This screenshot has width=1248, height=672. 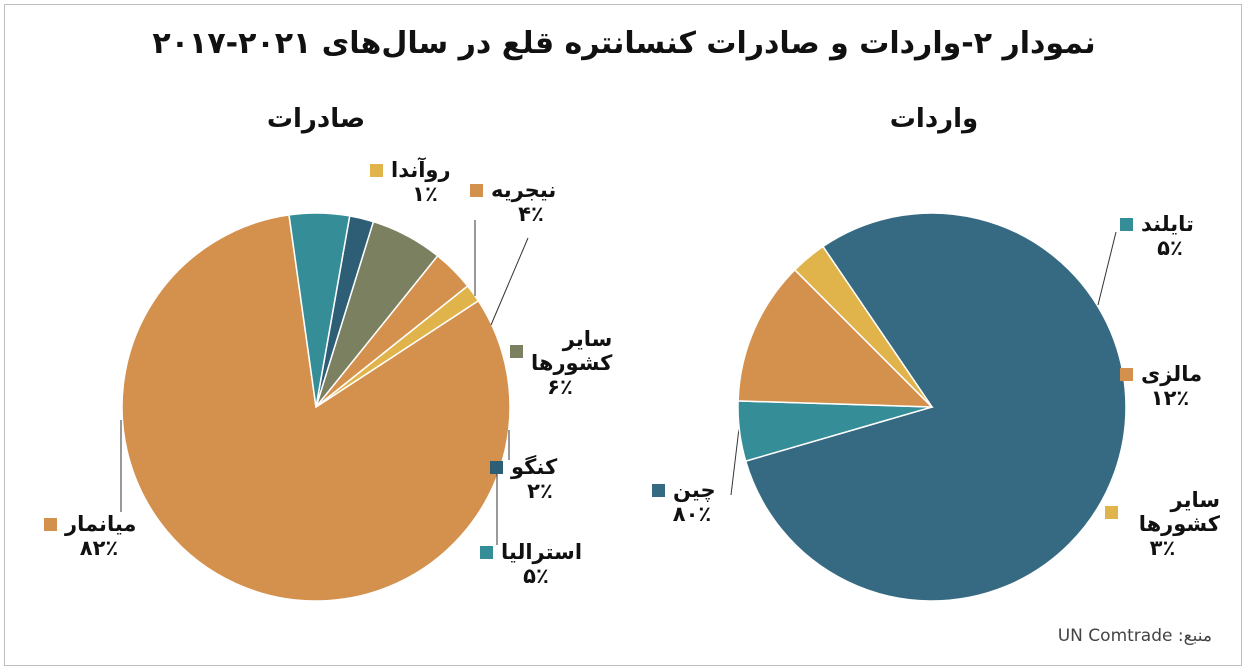 What do you see at coordinates (694, 490) in the screenshot?
I see `slice-name: چین` at bounding box center [694, 490].